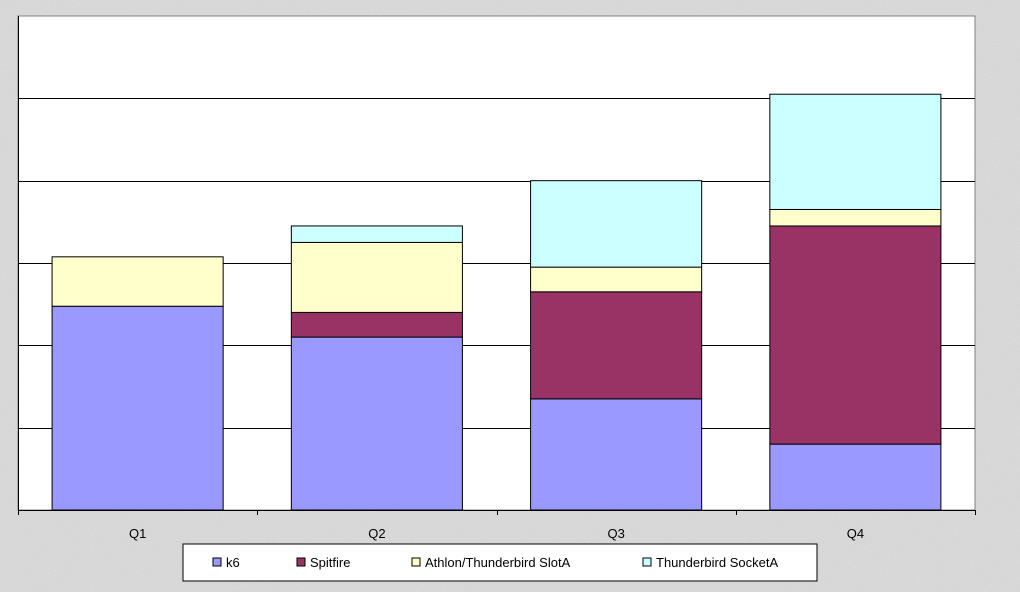  I want to click on legend-box, so click(500, 562).